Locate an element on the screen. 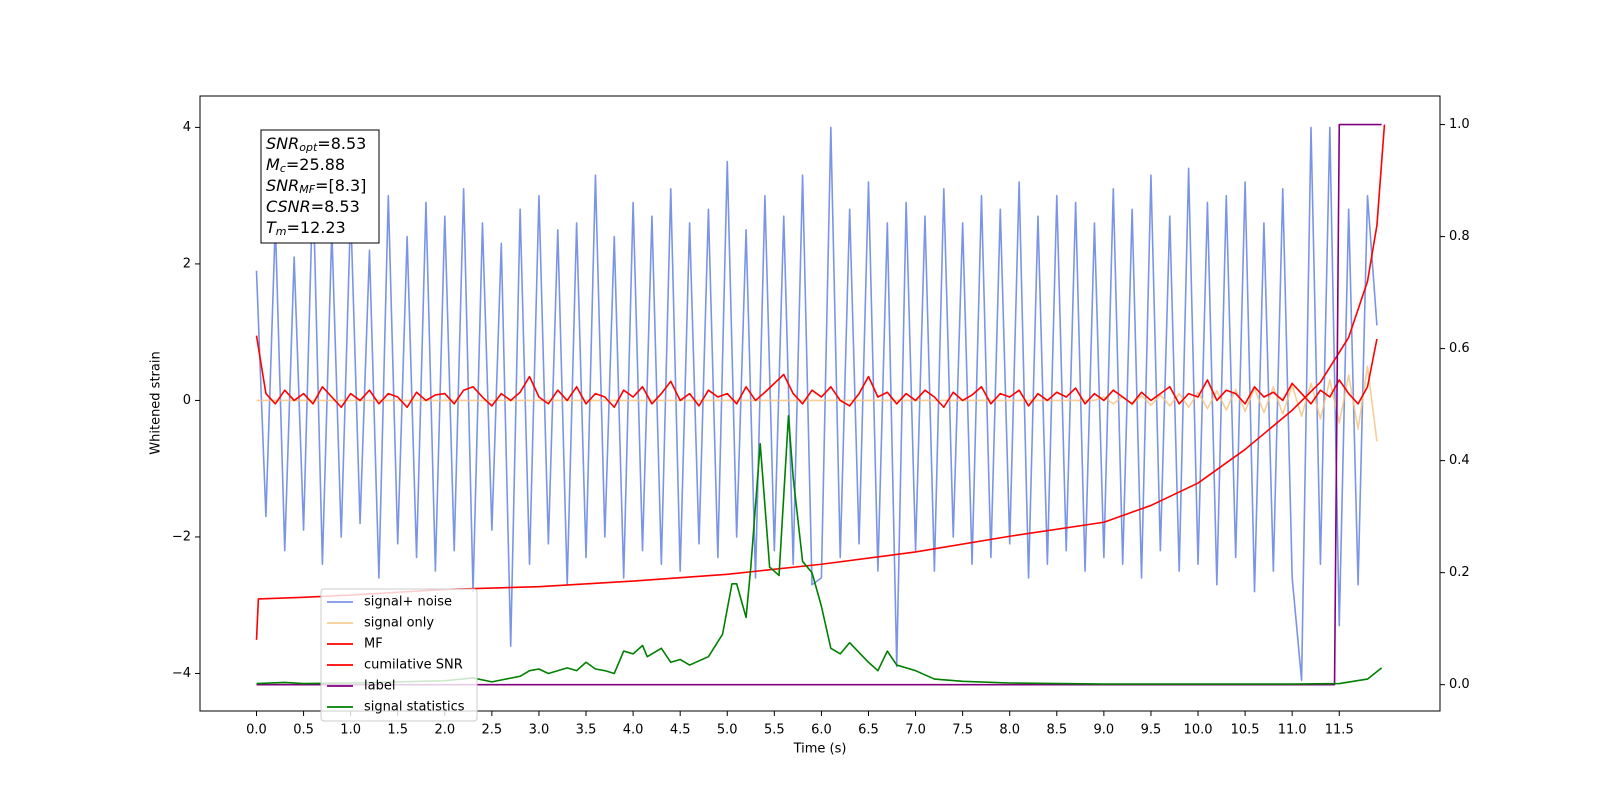  legend-label: signal+ noise is located at coordinates (408, 602).